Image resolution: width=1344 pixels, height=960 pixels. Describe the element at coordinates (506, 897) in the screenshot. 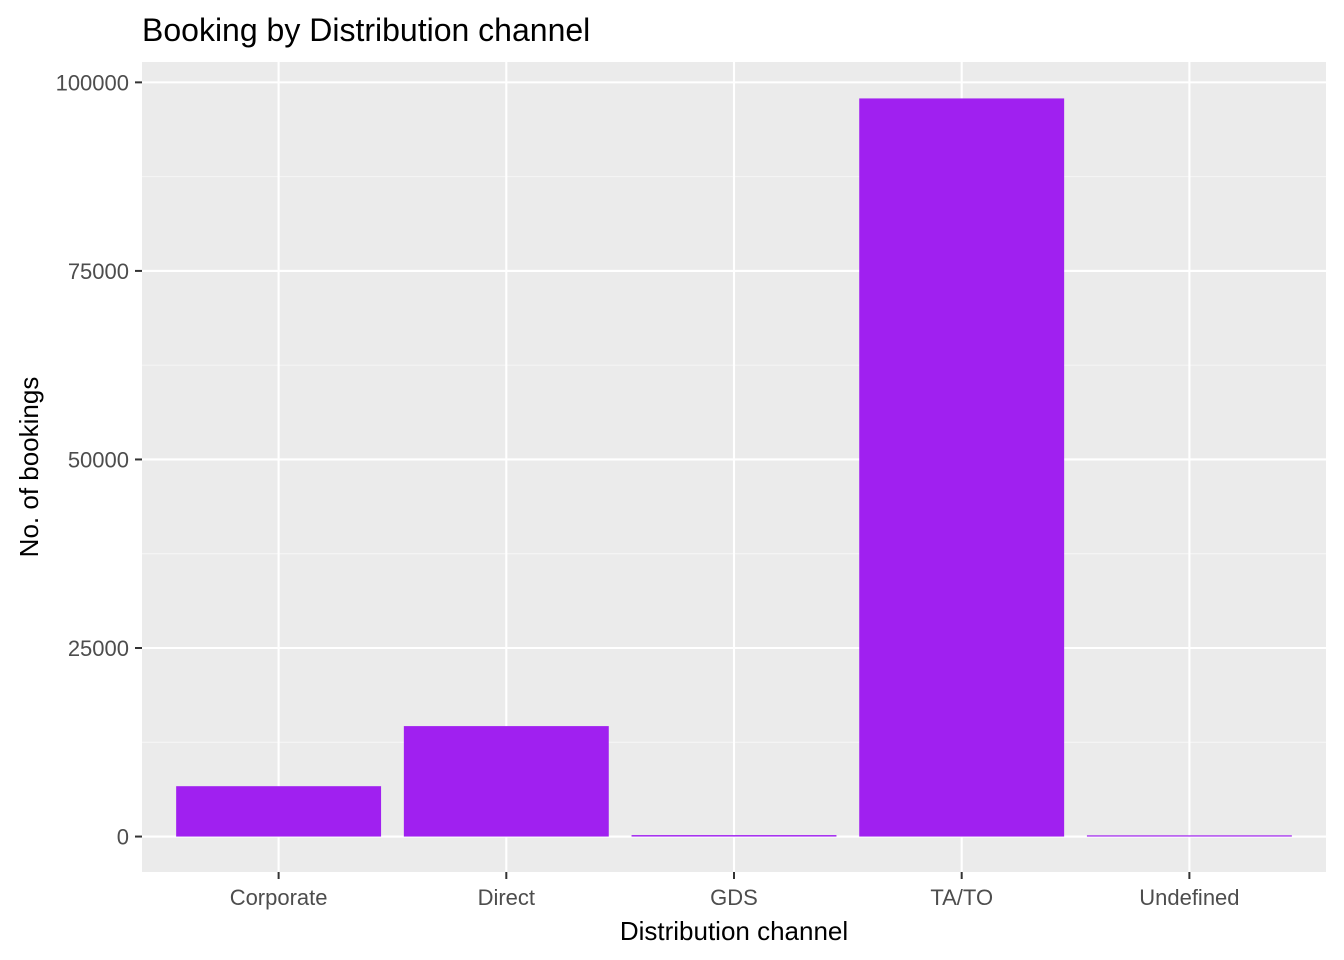

I see `x-tick-label: Direct` at that location.